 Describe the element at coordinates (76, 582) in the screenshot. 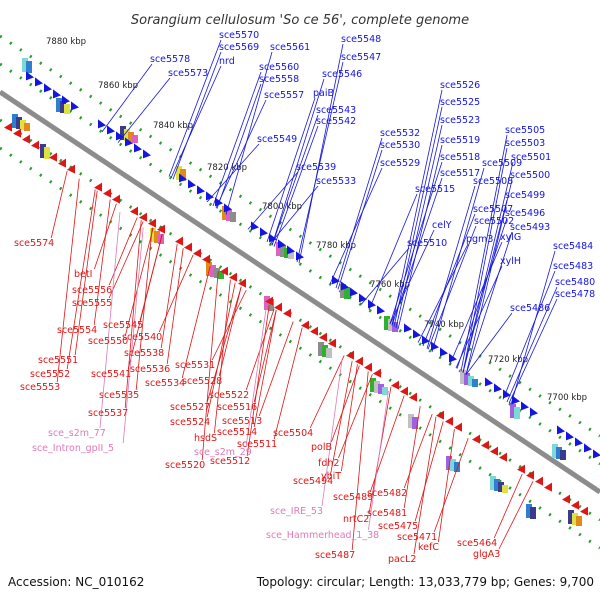

I see `accession-text: Accession: NC_010162` at that location.